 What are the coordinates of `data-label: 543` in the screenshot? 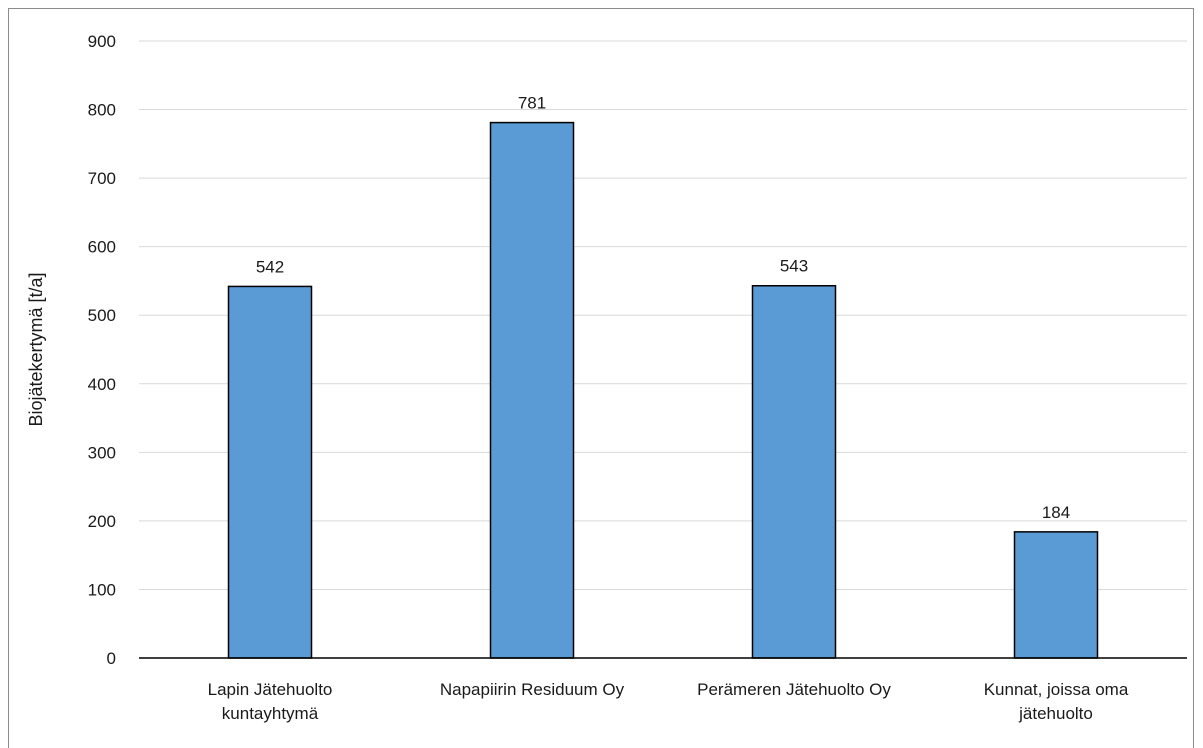 It's located at (794, 266).